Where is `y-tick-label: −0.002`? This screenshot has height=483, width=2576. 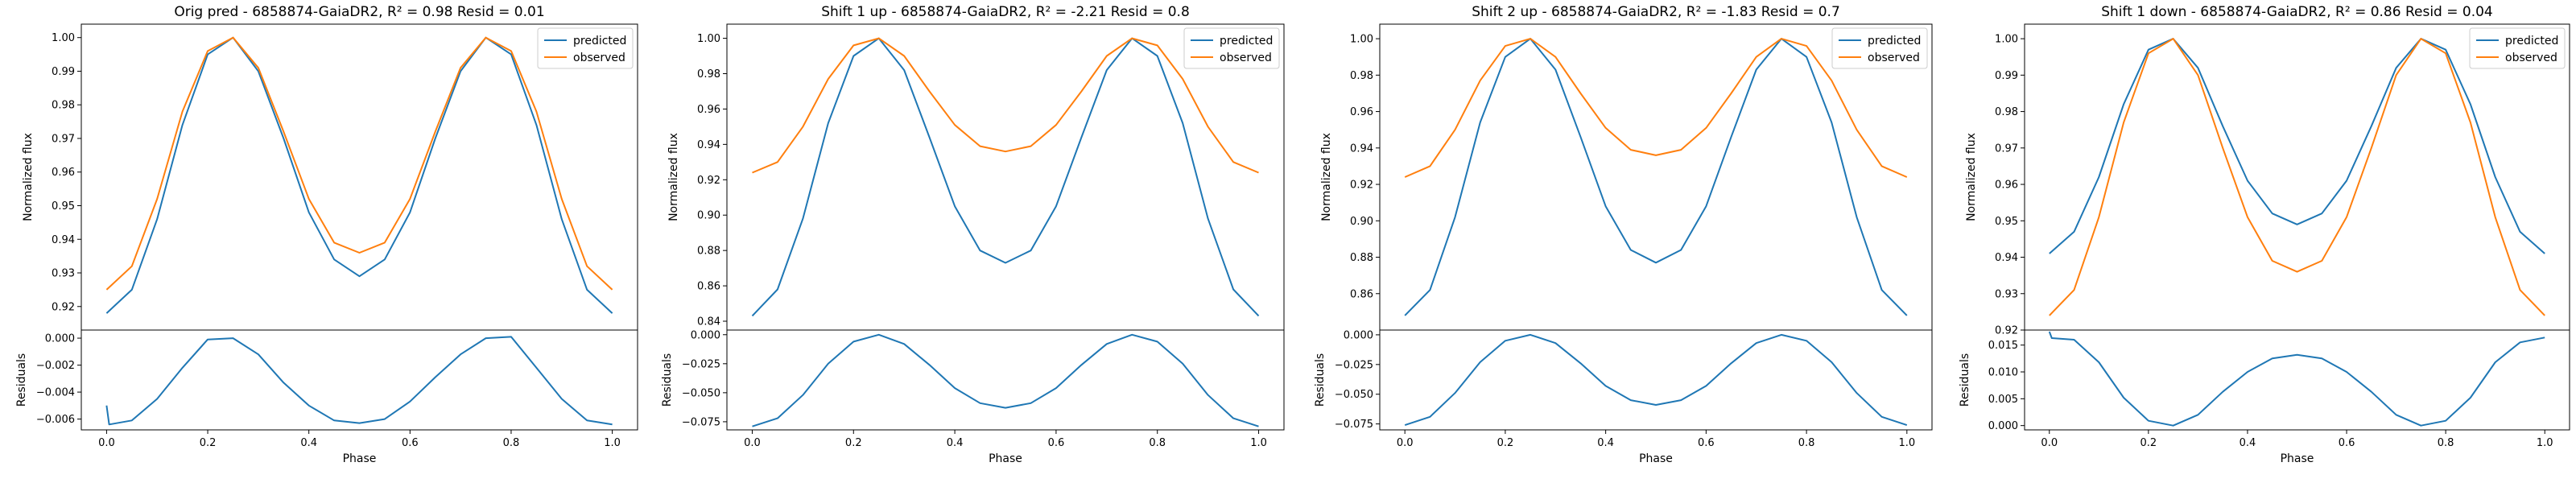 y-tick-label: −0.002 is located at coordinates (55, 366).